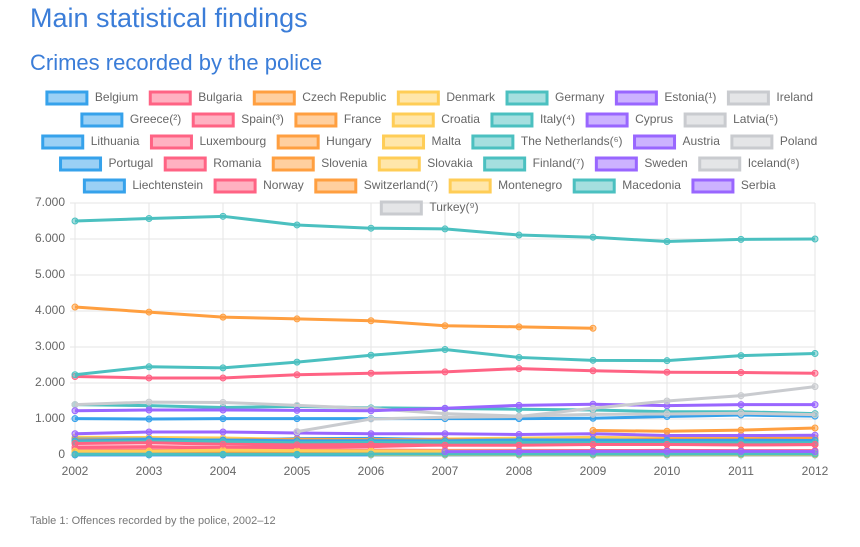  What do you see at coordinates (572, 141) in the screenshot?
I see `legend-label: The Netherlands(⁶)` at bounding box center [572, 141].